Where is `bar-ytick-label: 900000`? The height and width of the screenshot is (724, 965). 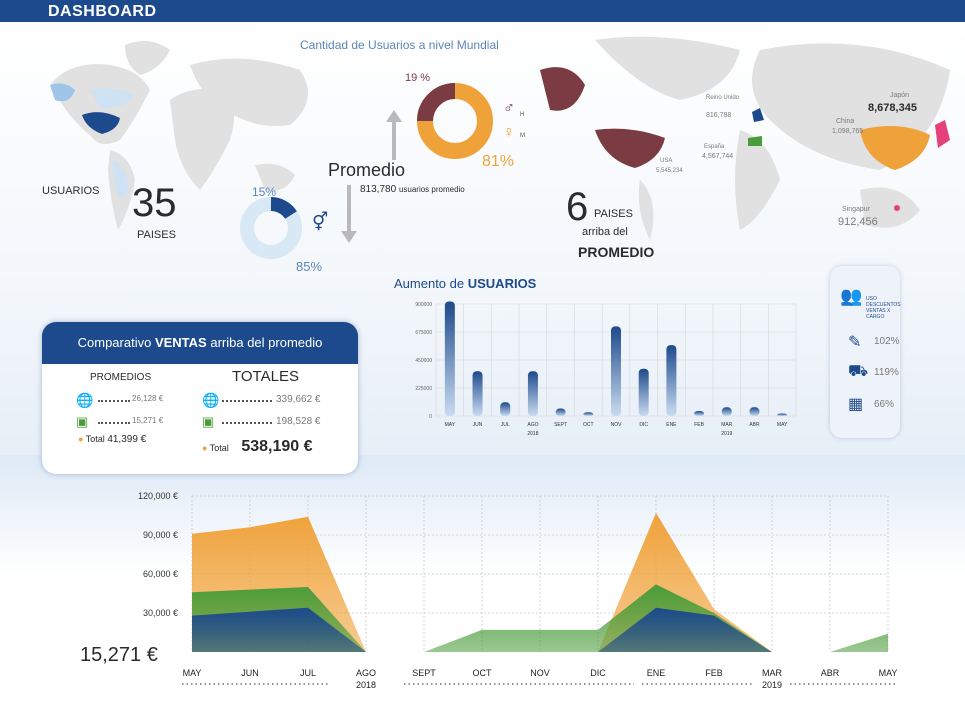
bar-ytick-label: 900000 is located at coordinates (423, 305).